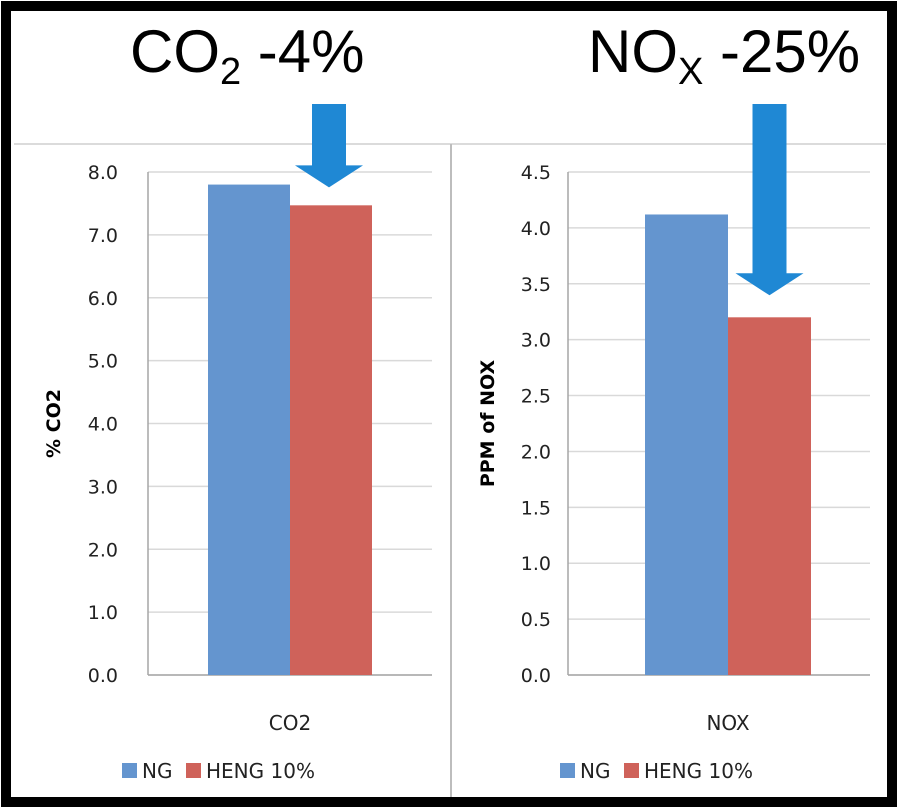 The height and width of the screenshot is (808, 898). What do you see at coordinates (103, 299) in the screenshot?
I see `y-tick-label: 6.0` at bounding box center [103, 299].